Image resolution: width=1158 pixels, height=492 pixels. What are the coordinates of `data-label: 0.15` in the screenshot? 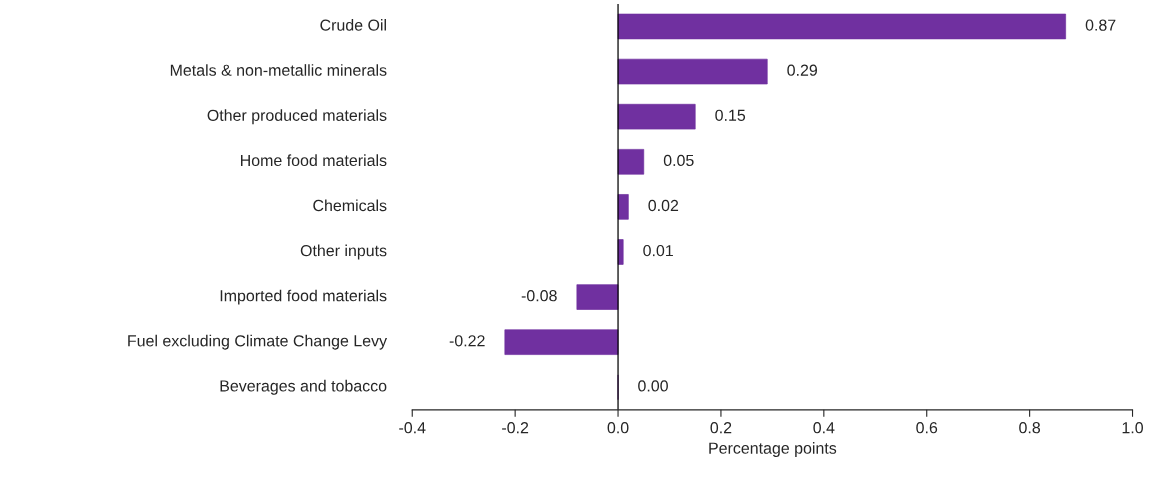 It's located at (730, 115).